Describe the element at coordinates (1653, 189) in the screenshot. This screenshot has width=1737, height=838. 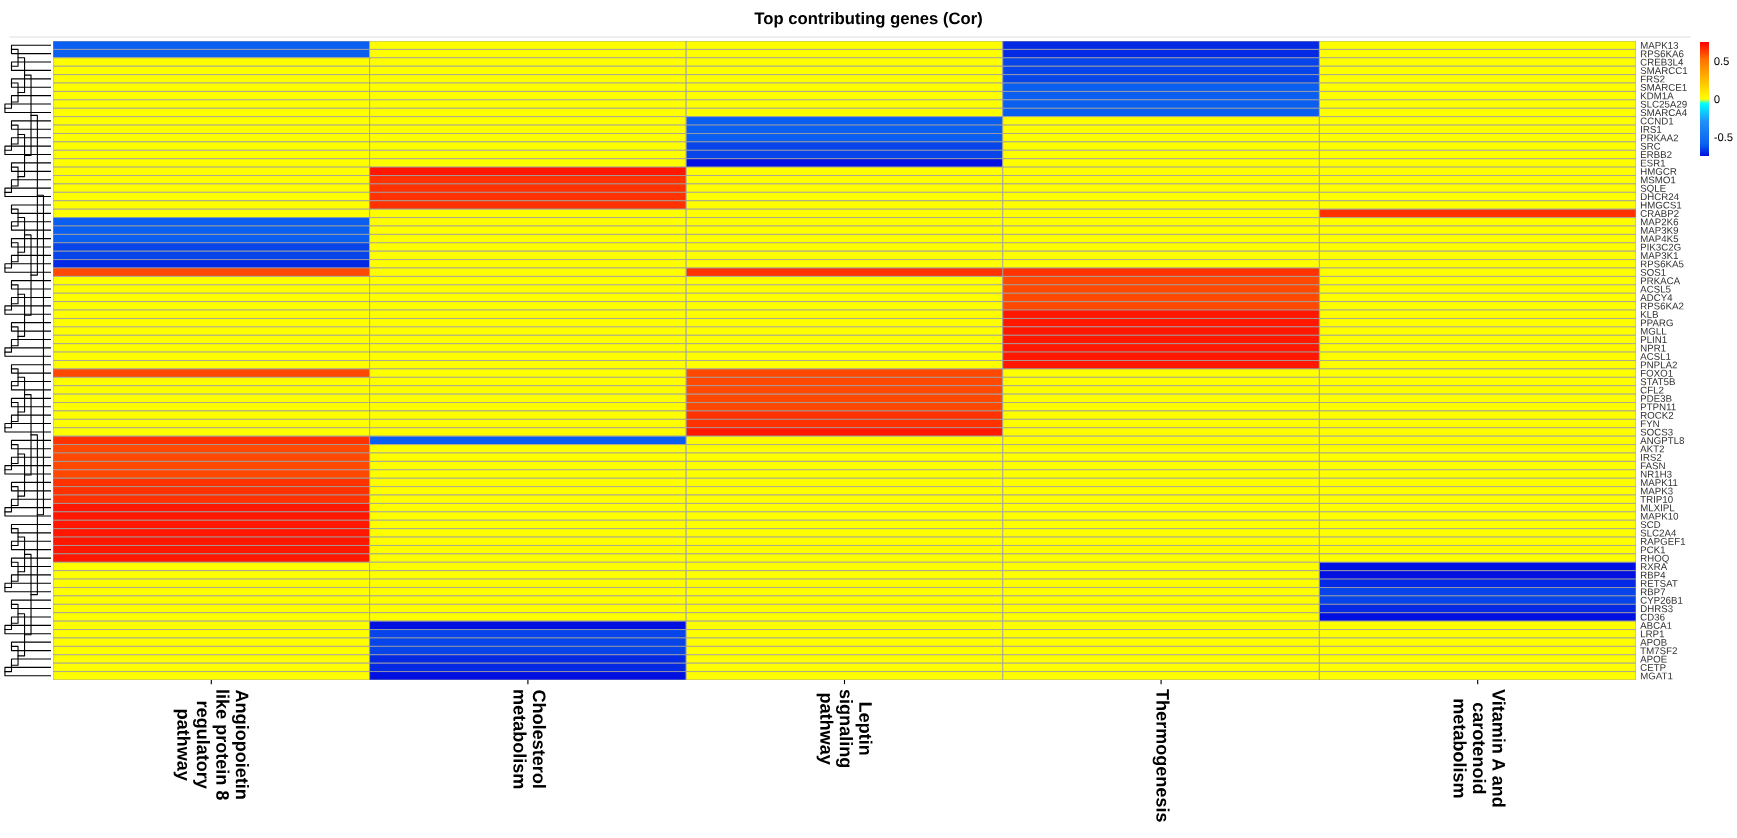
I see `y-tick-label: SQLE` at that location.